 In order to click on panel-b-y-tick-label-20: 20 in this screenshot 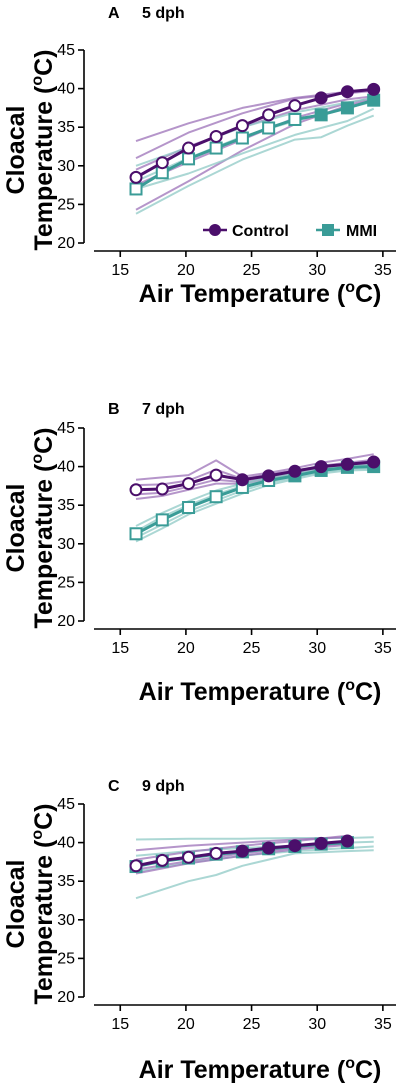, I will do `click(66, 621)`.